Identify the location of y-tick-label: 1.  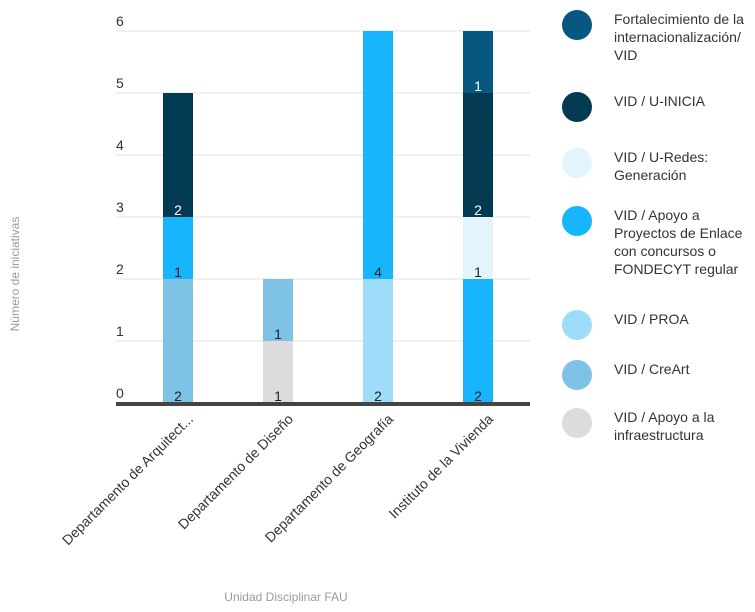
(120, 331).